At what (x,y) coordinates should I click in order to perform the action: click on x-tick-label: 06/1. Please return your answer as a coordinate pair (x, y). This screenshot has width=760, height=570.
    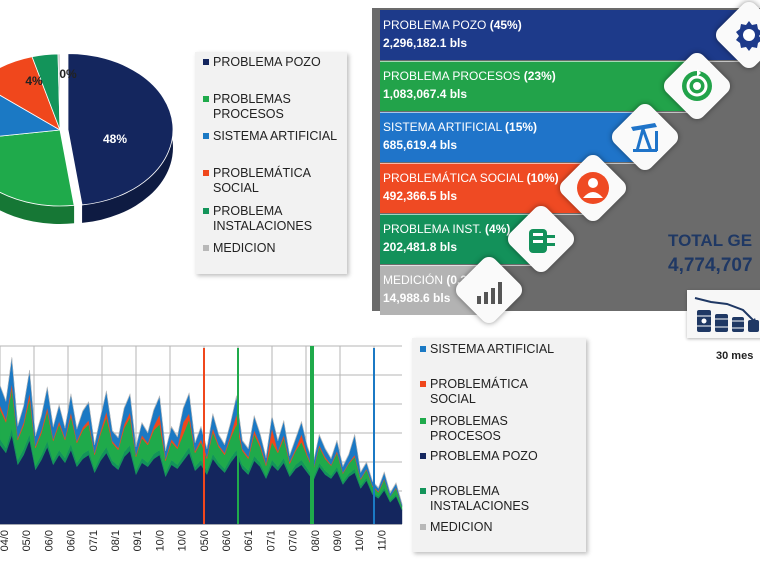
    Looking at the image, I should click on (249, 540).